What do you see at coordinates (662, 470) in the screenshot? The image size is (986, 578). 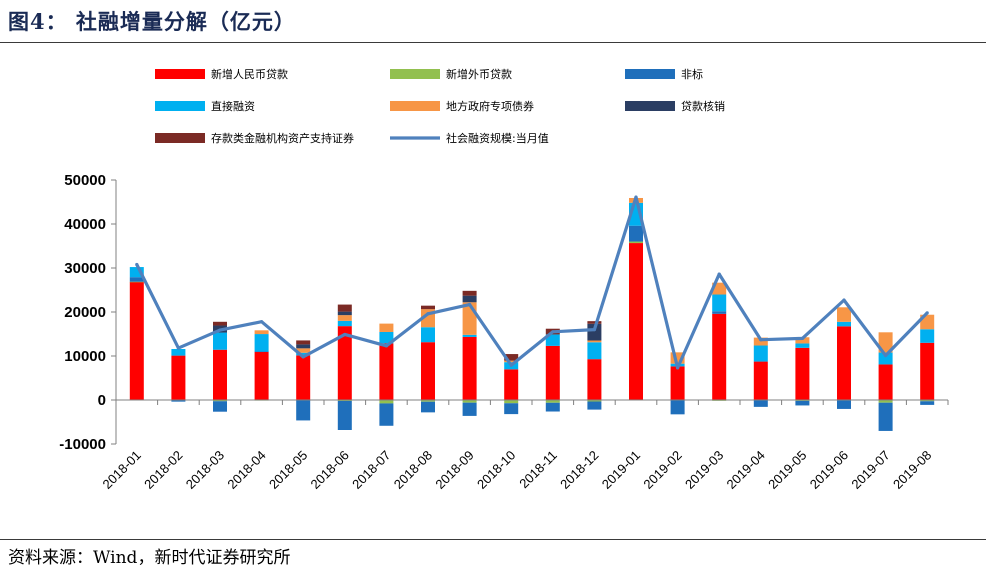 I see `x-tick-label: 2019-02` at bounding box center [662, 470].